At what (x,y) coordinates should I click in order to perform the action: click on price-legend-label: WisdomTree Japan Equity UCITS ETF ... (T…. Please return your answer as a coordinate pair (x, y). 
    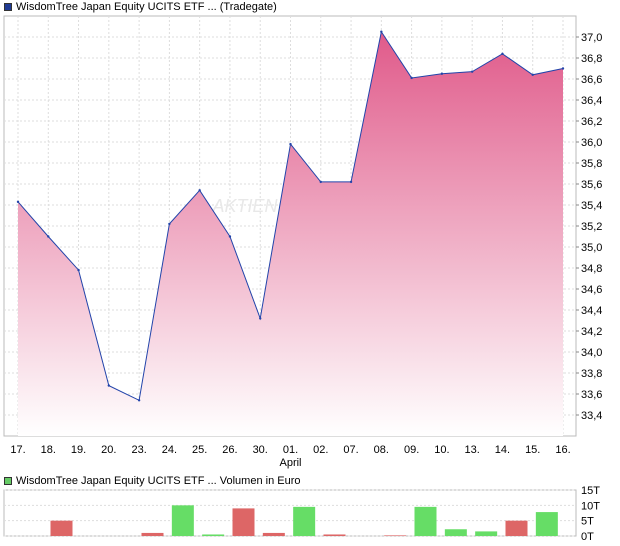
    Looking at the image, I should click on (146, 7).